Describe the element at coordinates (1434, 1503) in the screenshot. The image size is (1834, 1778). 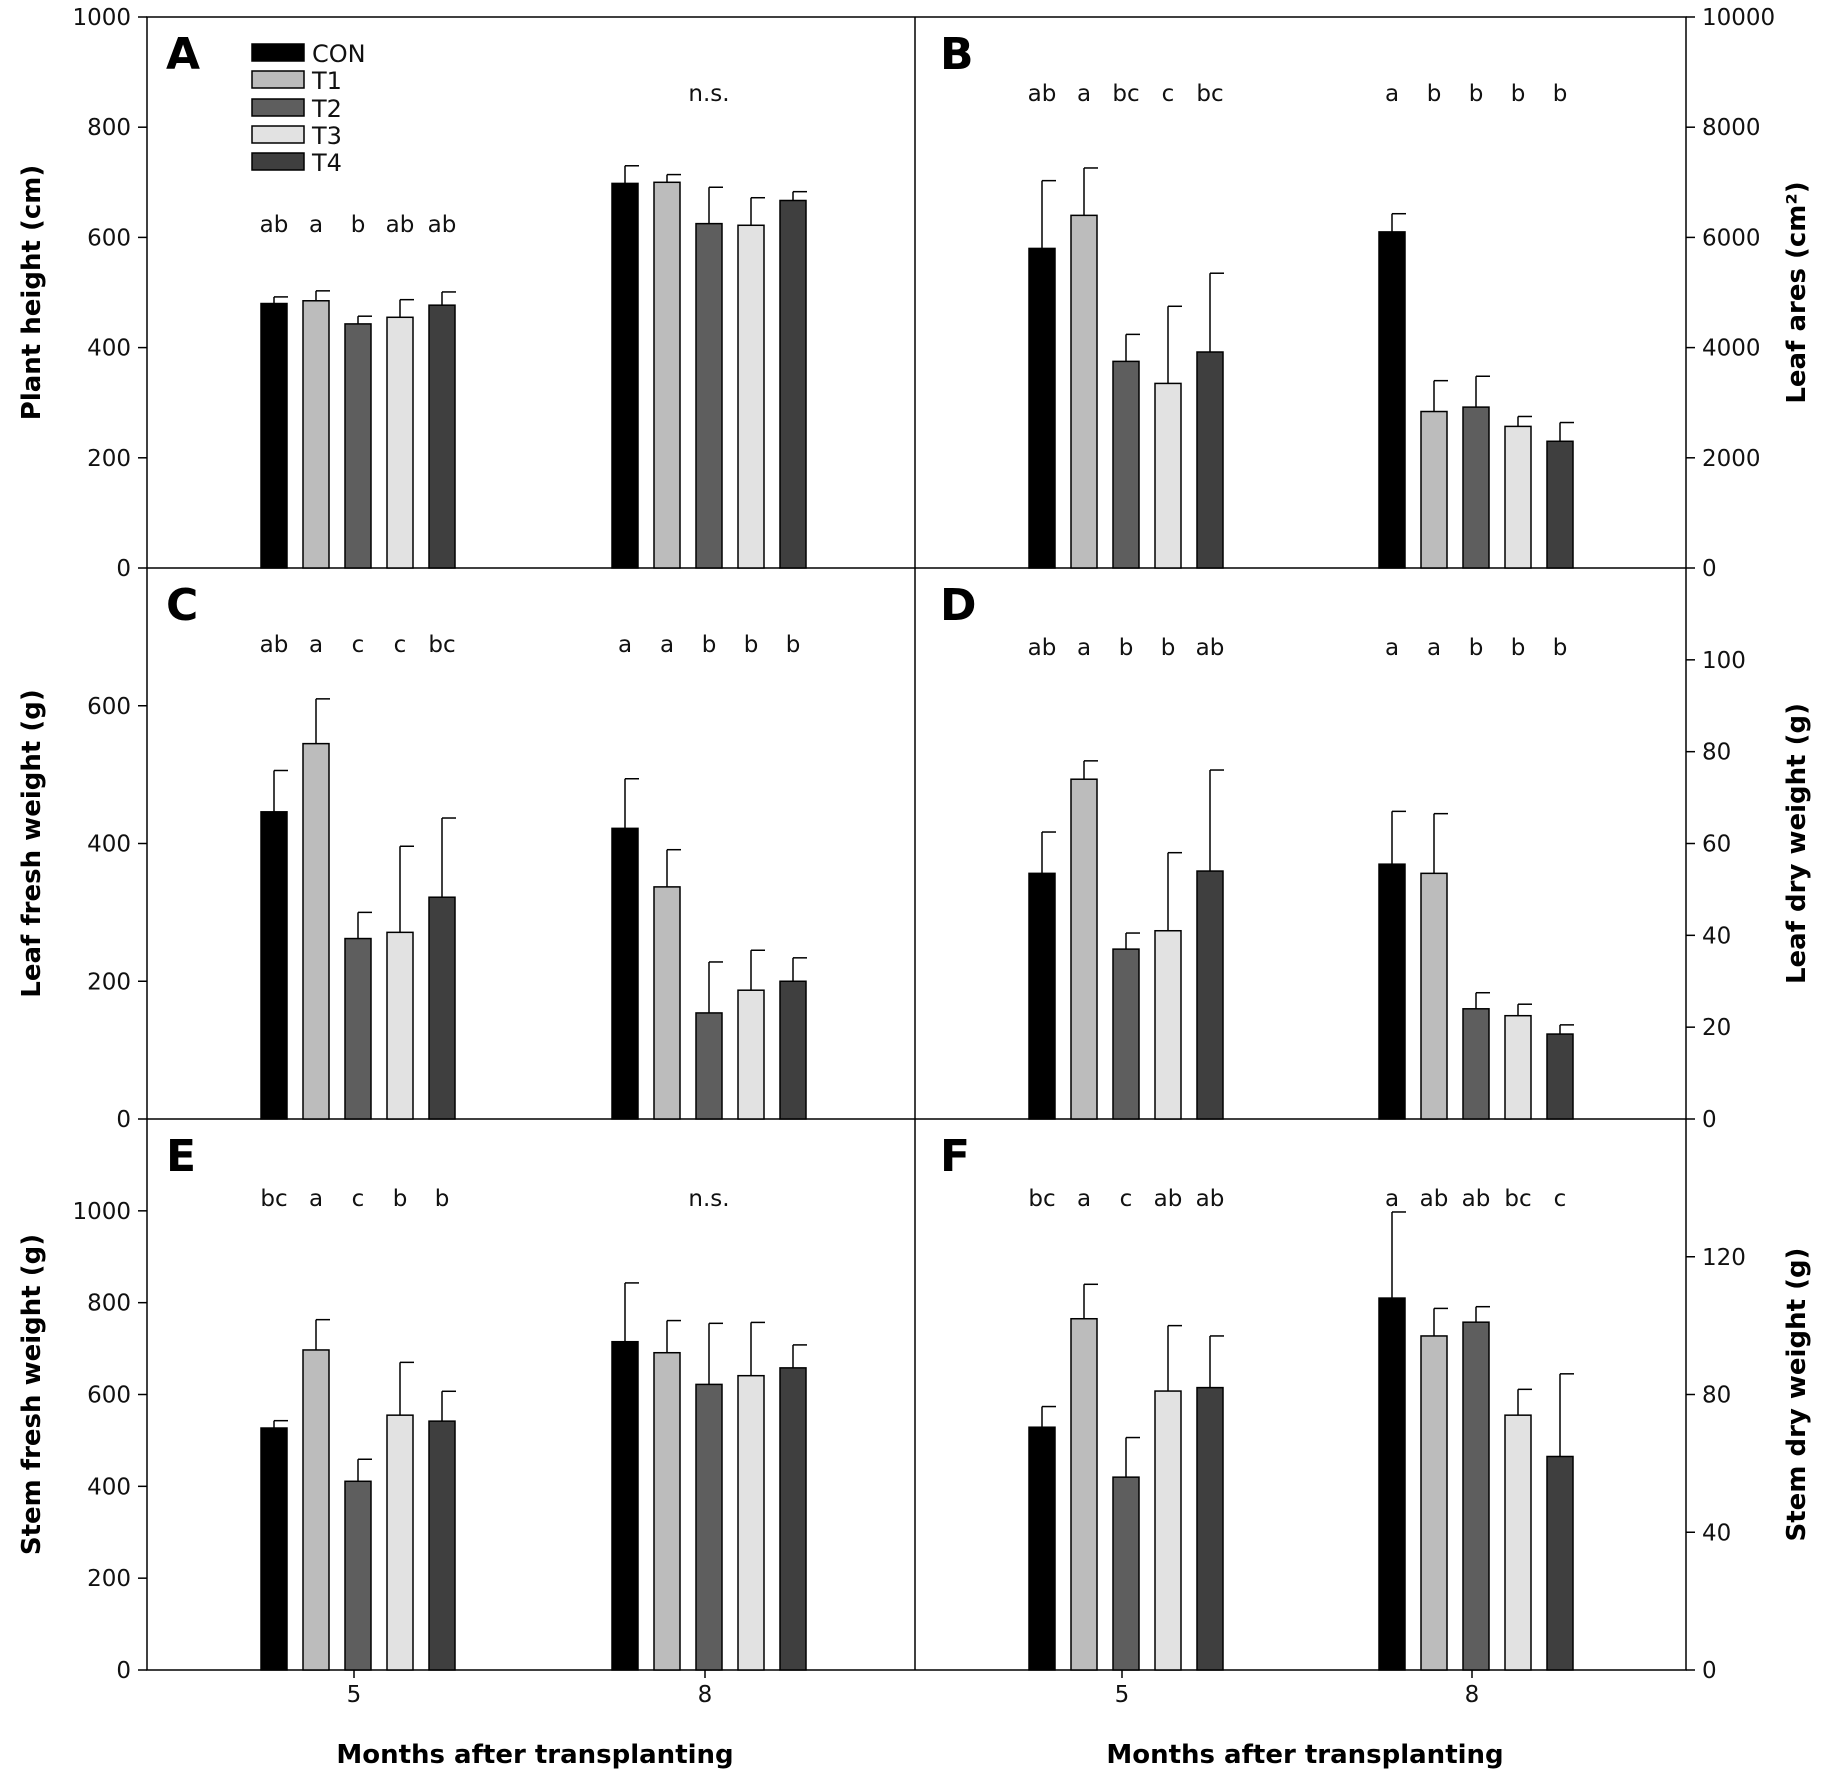
I see `panel-f-bar-m8-t1` at that location.